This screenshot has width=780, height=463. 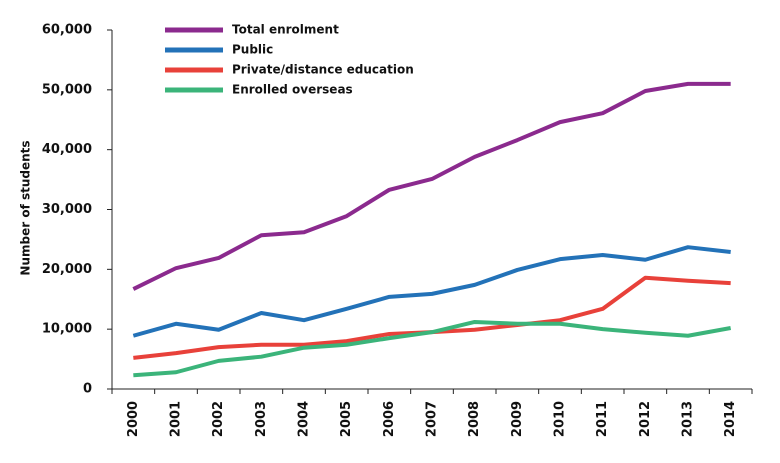 I want to click on legend-label: Private/distance education, so click(x=323, y=70).